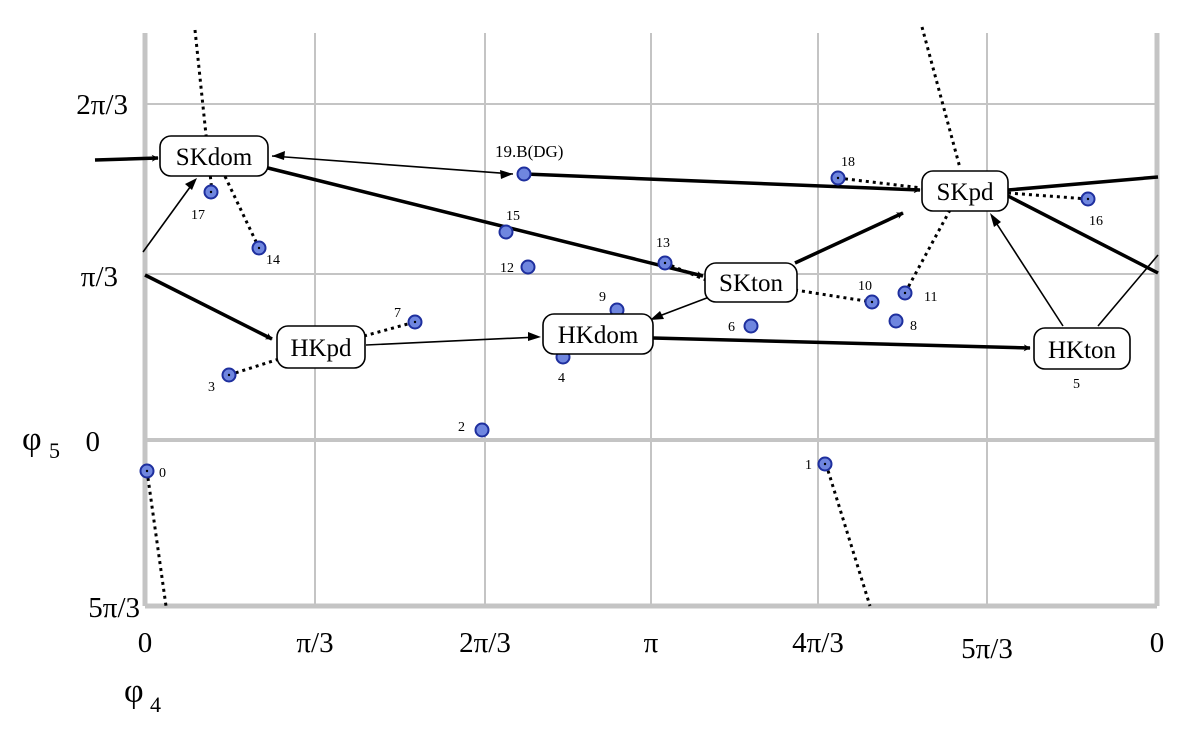 The image size is (1200, 735). I want to click on point-label: 2, so click(461, 427).